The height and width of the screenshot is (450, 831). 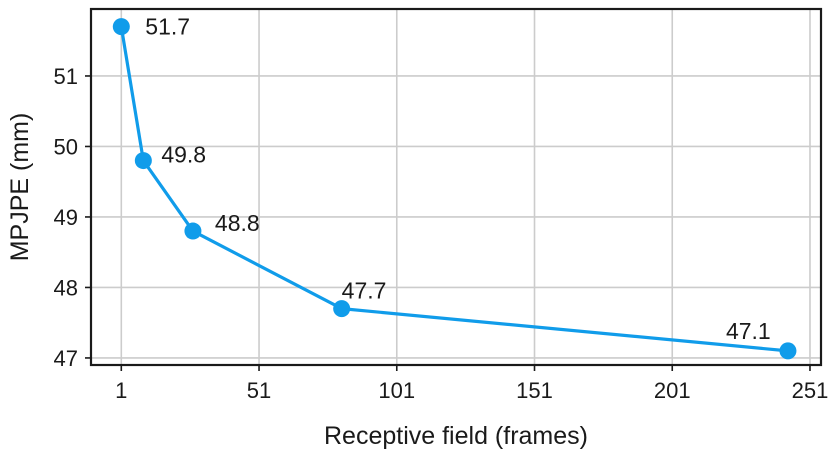 I want to click on y-tick-label: 50, so click(x=66, y=146).